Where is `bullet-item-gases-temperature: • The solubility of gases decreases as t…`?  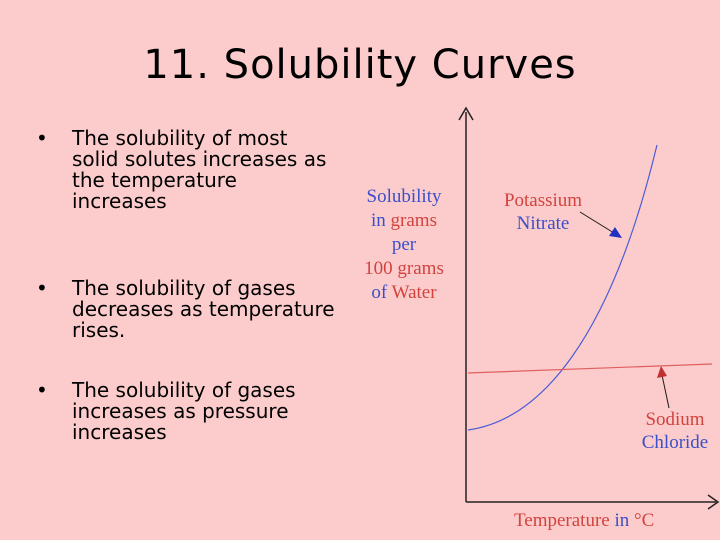 bullet-item-gases-temperature: • The solubility of gases decreases as t… is located at coordinates (186, 309).